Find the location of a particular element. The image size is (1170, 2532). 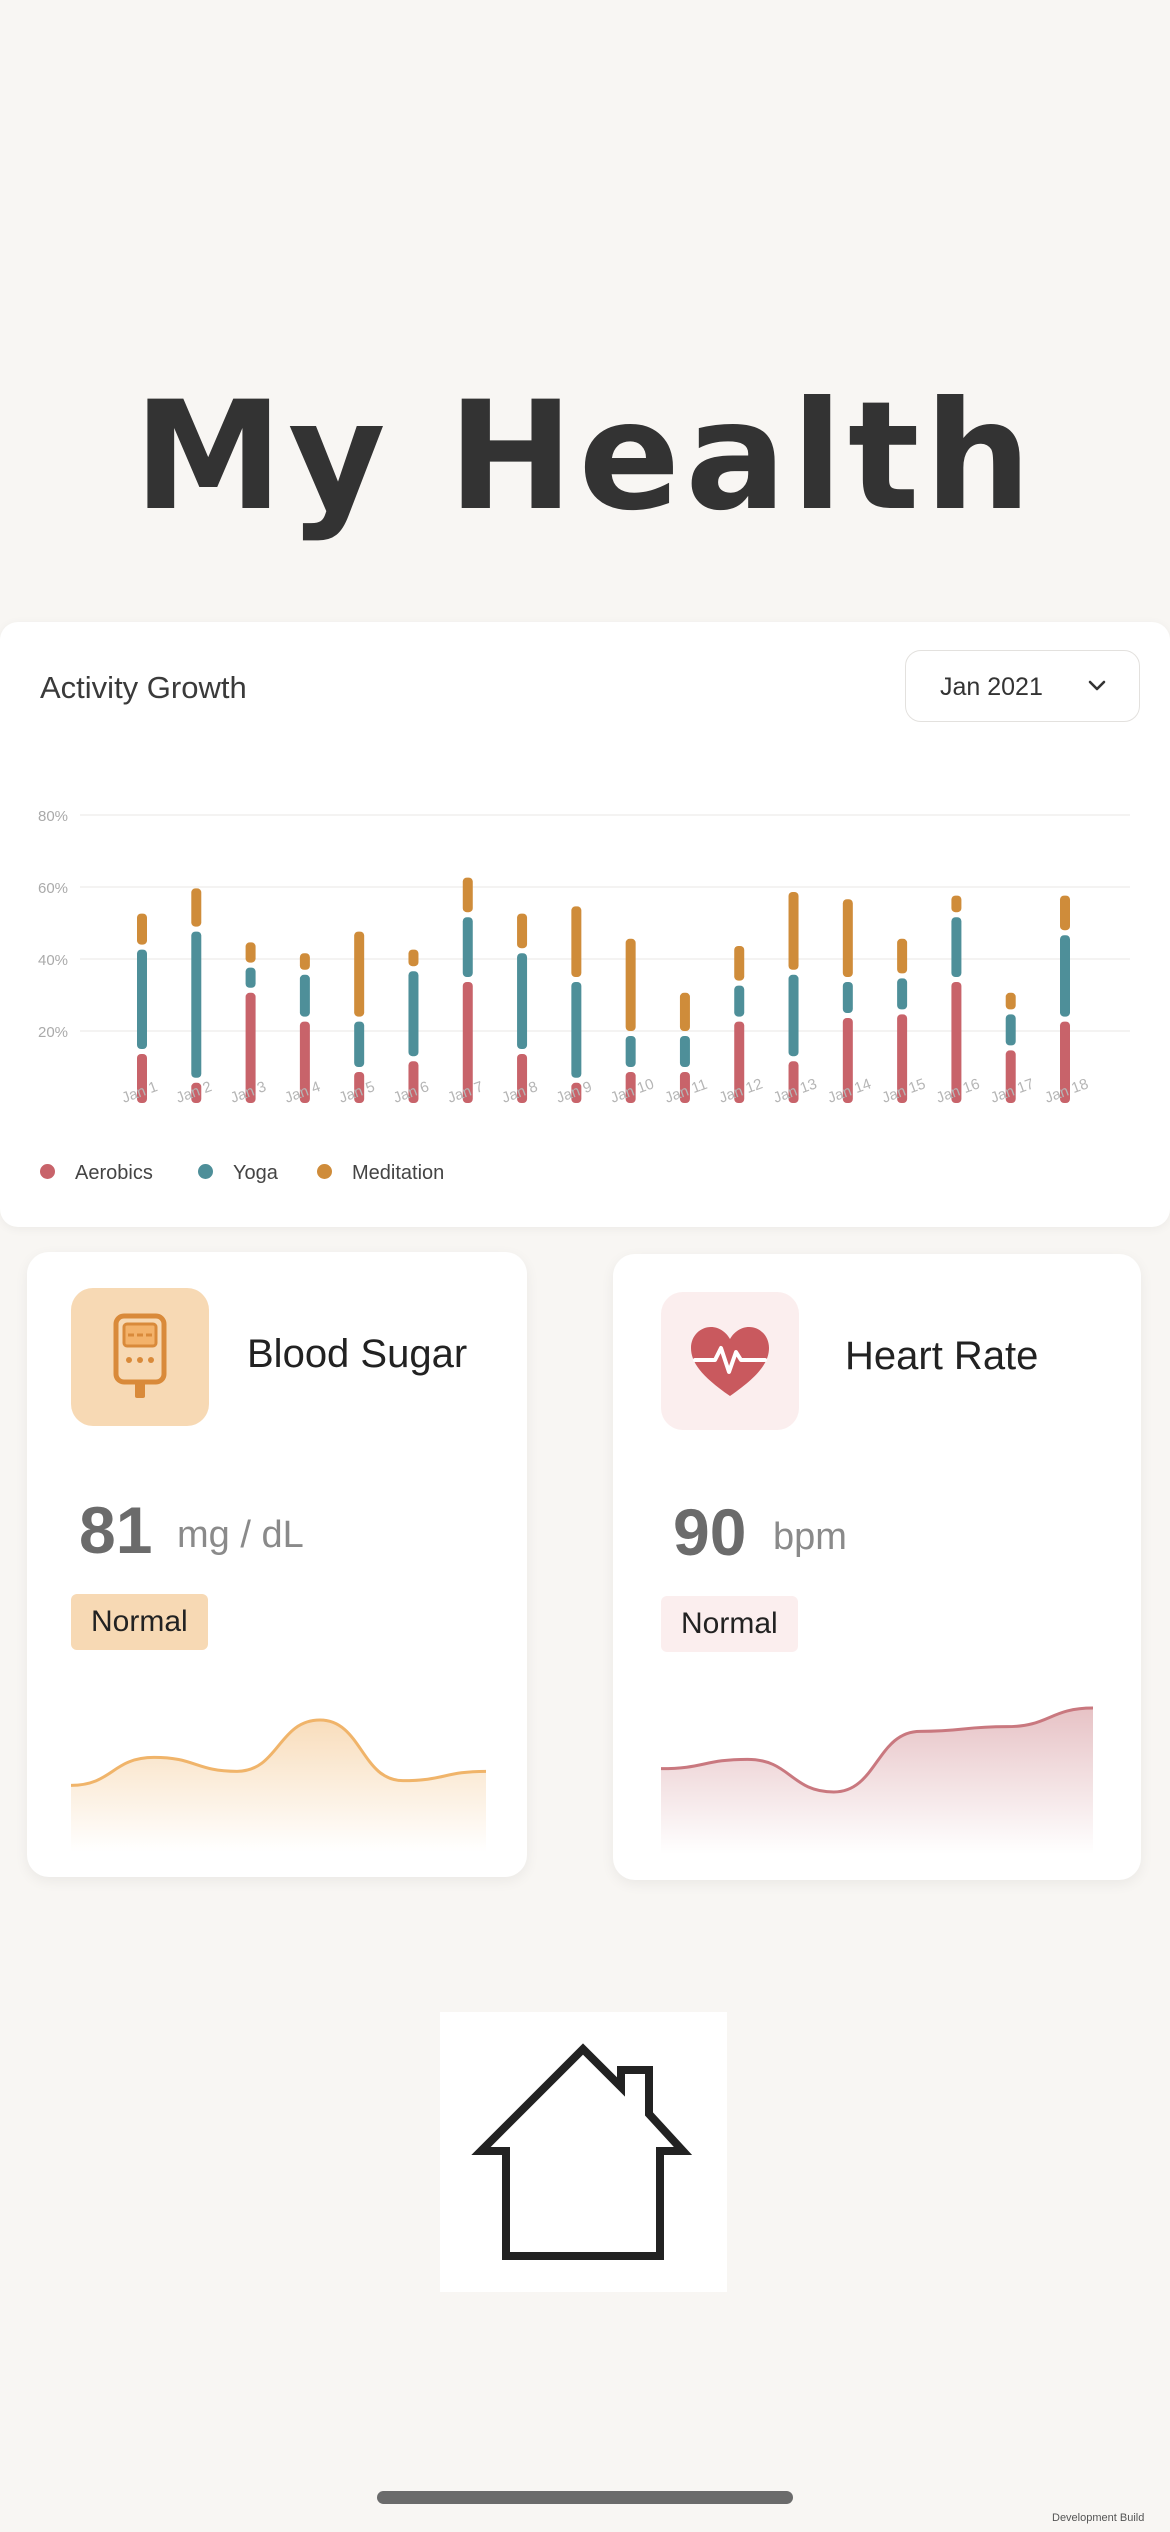

build-watermark: Development Build is located at coordinates (1098, 2518).